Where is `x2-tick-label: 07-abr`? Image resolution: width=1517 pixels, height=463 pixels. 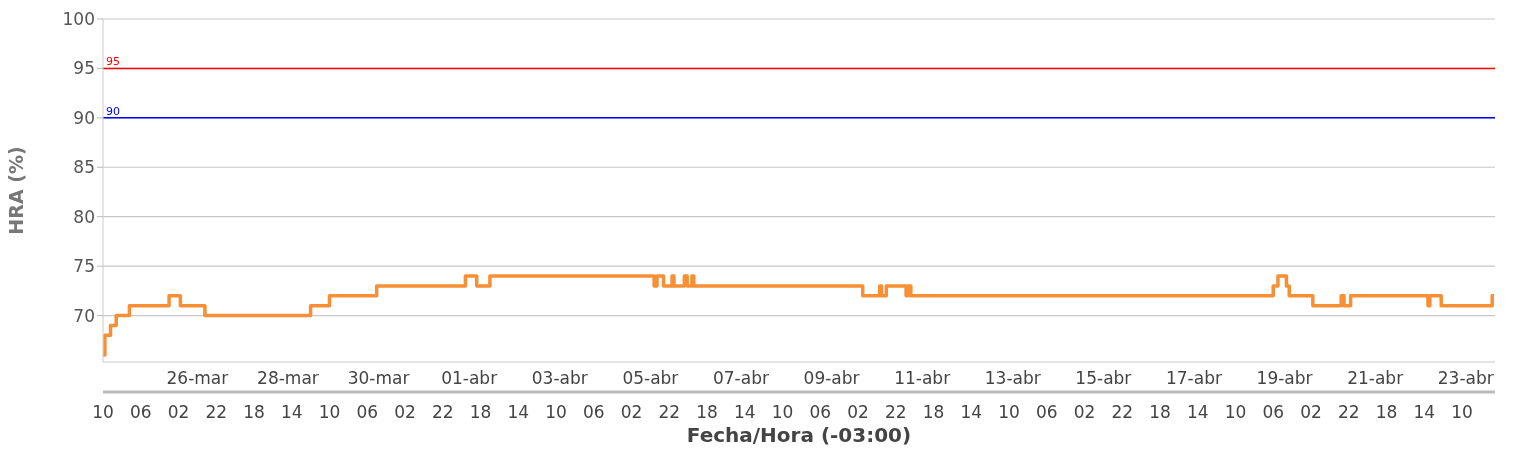 x2-tick-label: 07-abr is located at coordinates (740, 378).